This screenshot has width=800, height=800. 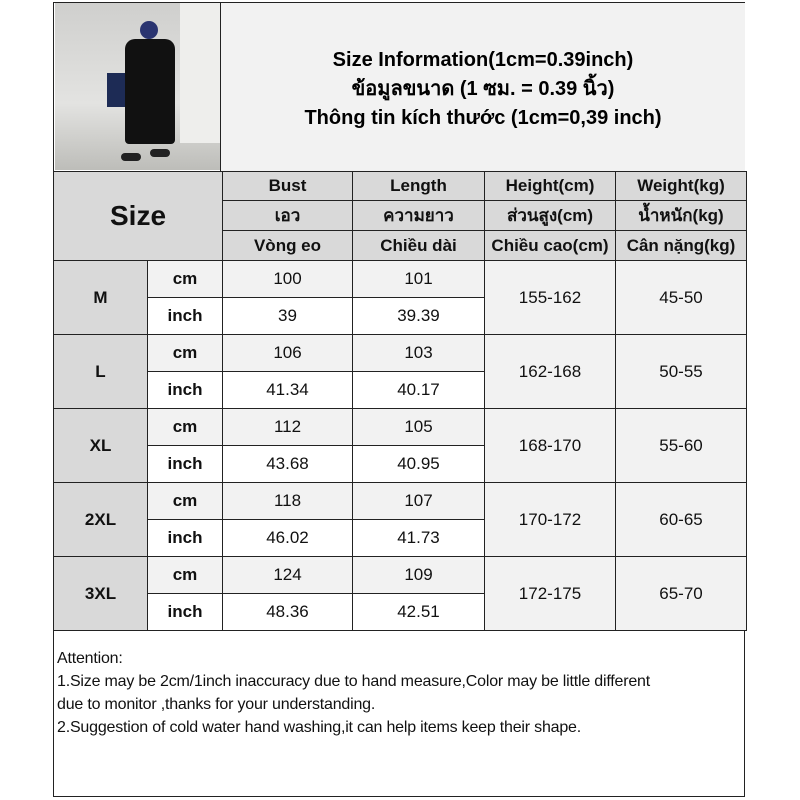 What do you see at coordinates (418, 215) in the screenshot?
I see `column-header: ความยาว` at bounding box center [418, 215].